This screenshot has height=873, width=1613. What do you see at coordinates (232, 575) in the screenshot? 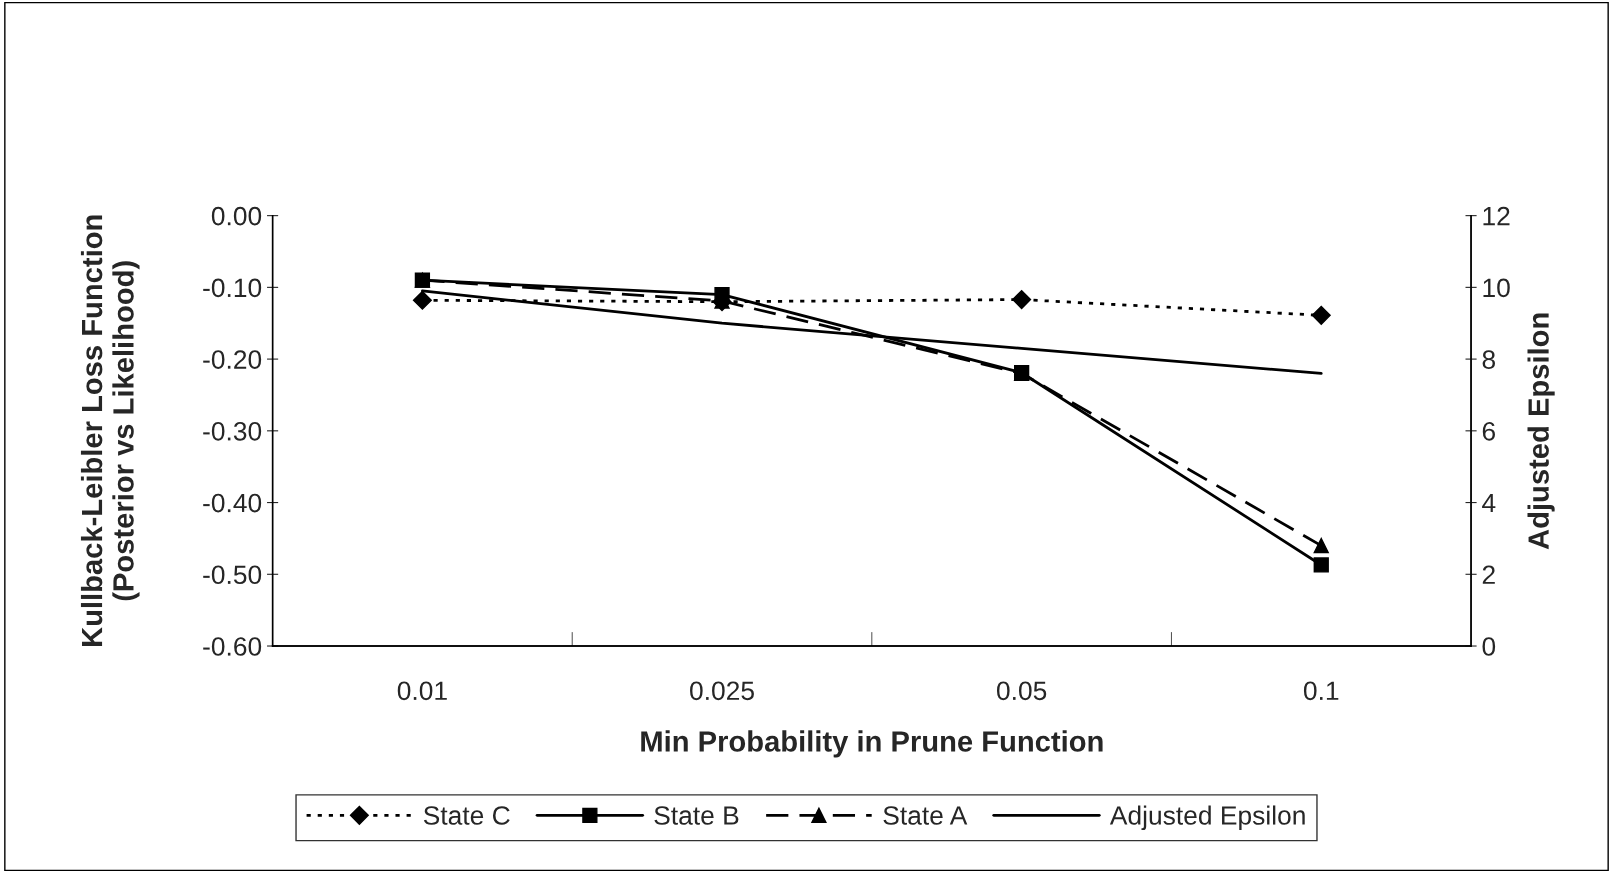
I see `y-tick-label: -0.50` at bounding box center [232, 575].